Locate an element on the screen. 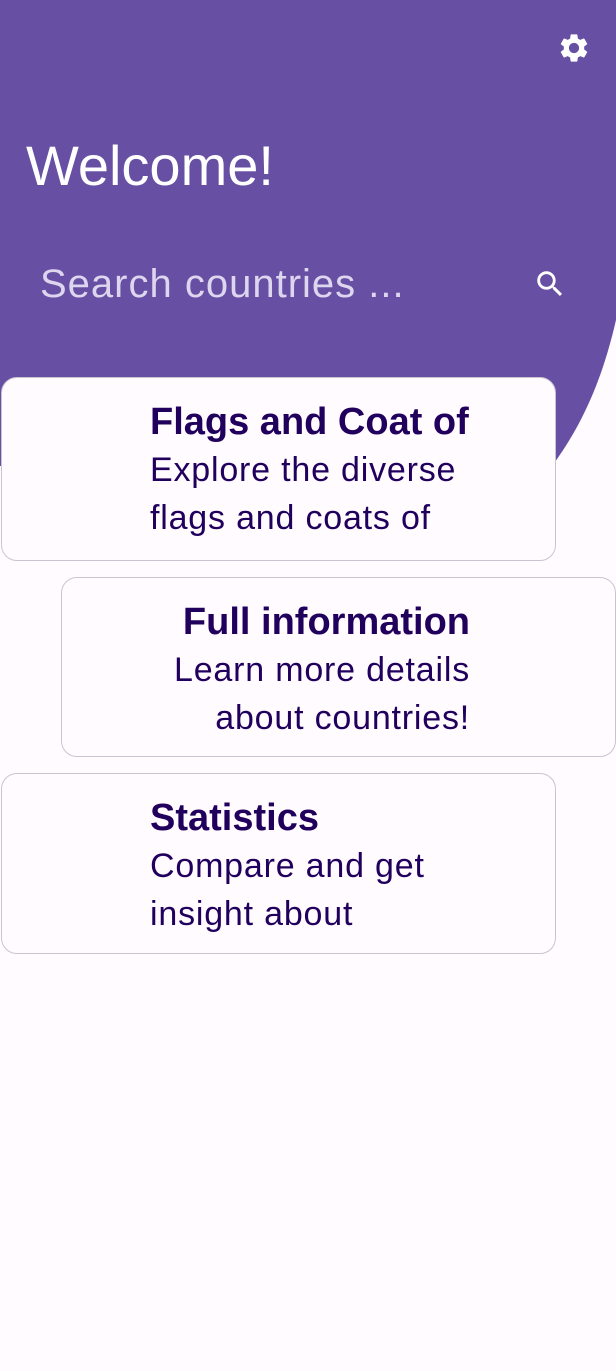  settings-button is located at coordinates (574, 48).